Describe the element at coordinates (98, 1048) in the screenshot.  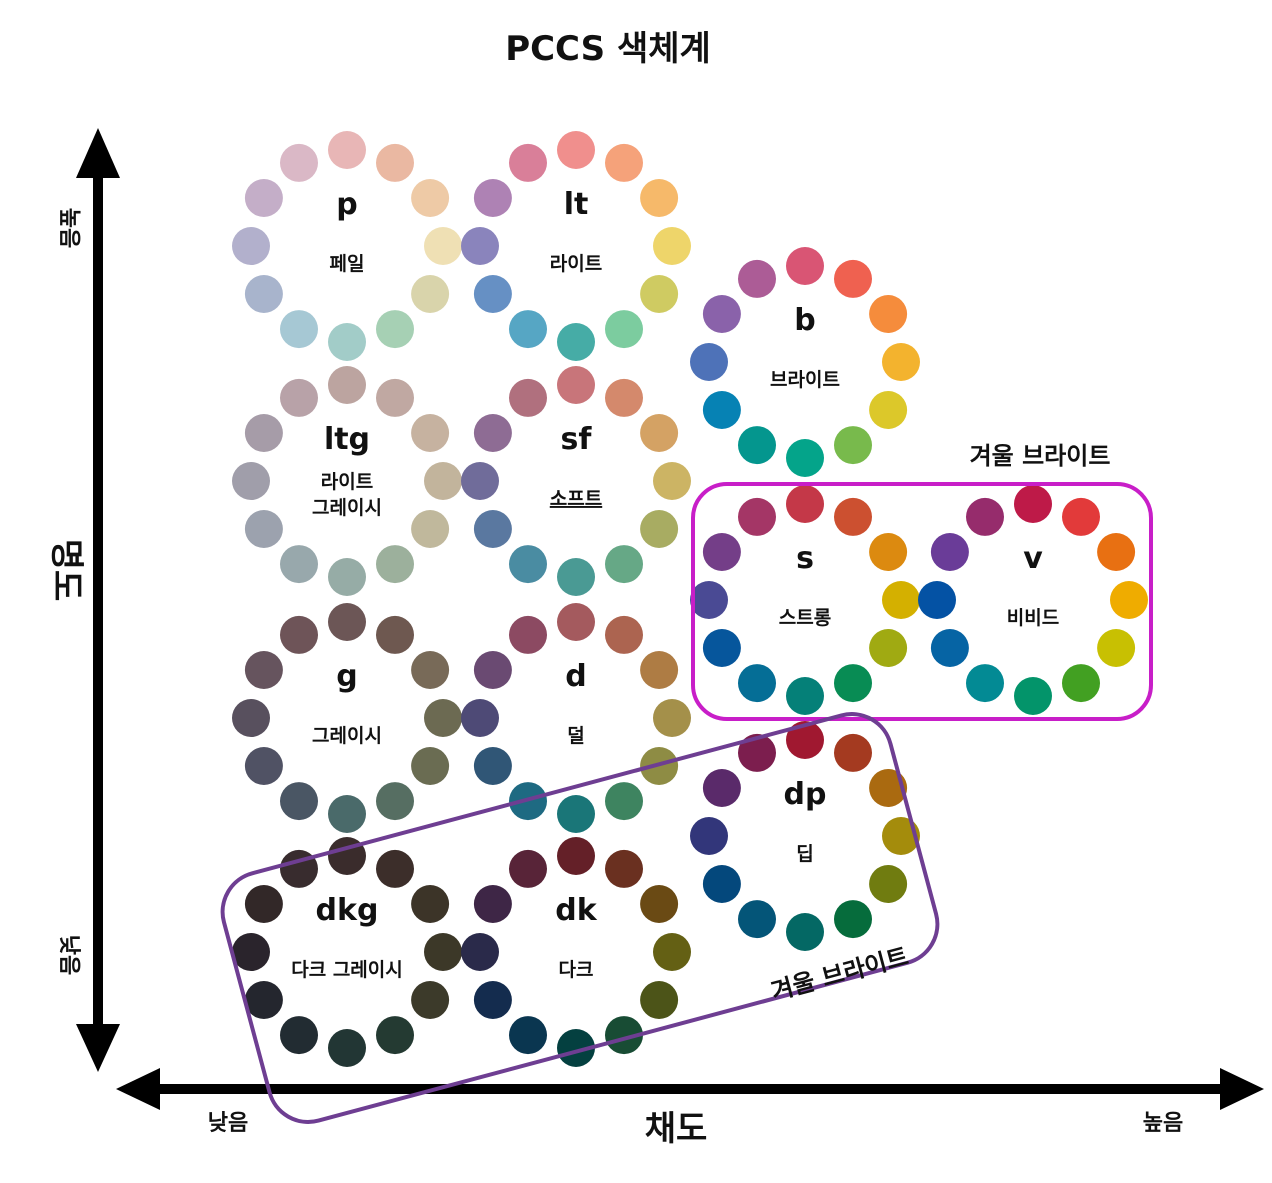
I see `y-axis-arrow-down-icon` at that location.